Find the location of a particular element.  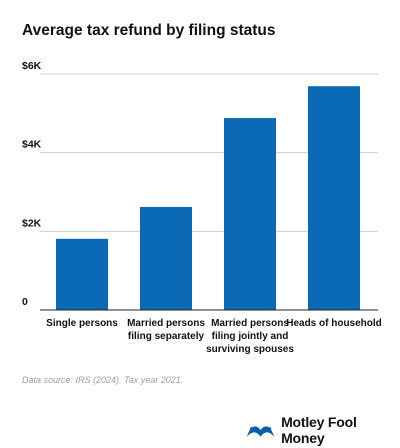

y-tick-label: $2K is located at coordinates (32, 223).